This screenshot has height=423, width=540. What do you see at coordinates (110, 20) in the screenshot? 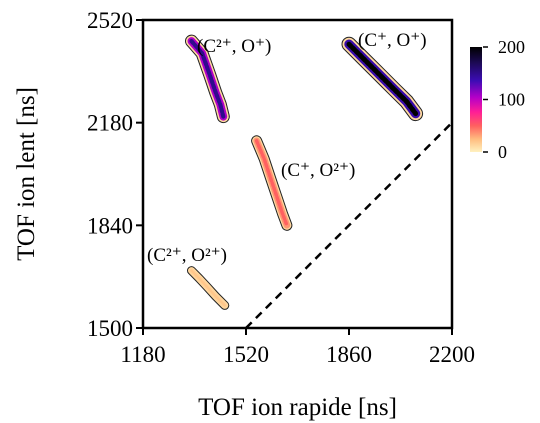
I see `y-tick-label: 2520` at bounding box center [110, 20].